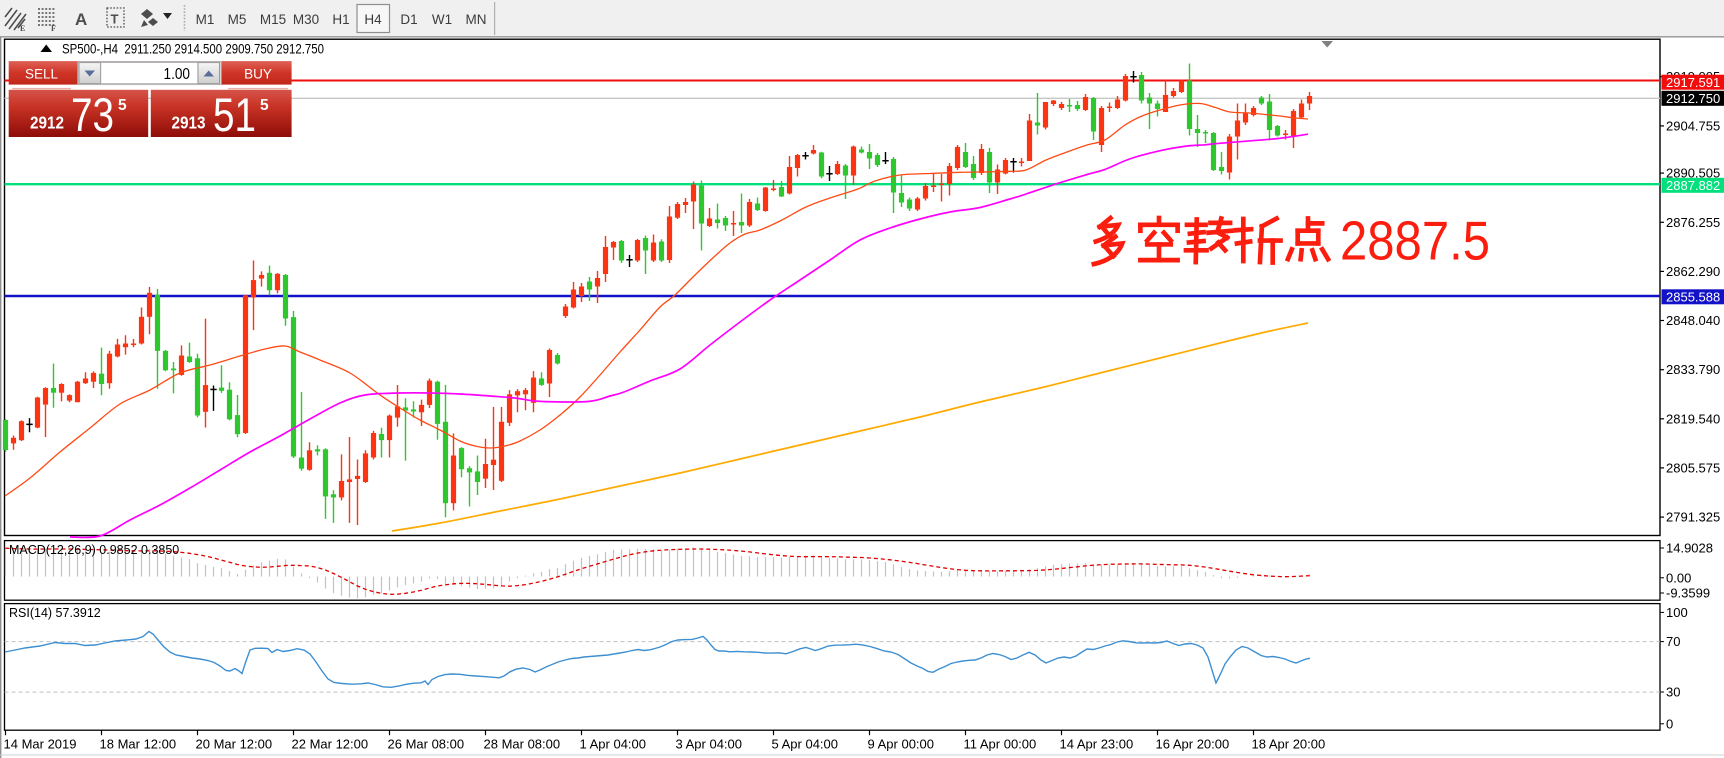 This screenshot has height=758, width=1724. What do you see at coordinates (40, 744) in the screenshot?
I see `svg-text: 14 Mar 2019` at bounding box center [40, 744].